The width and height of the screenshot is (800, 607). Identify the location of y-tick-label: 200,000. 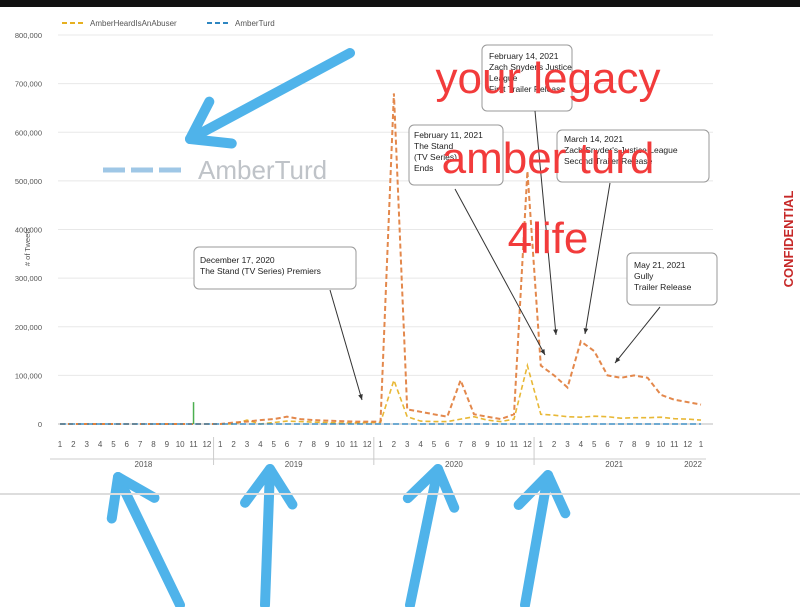
(28, 327).